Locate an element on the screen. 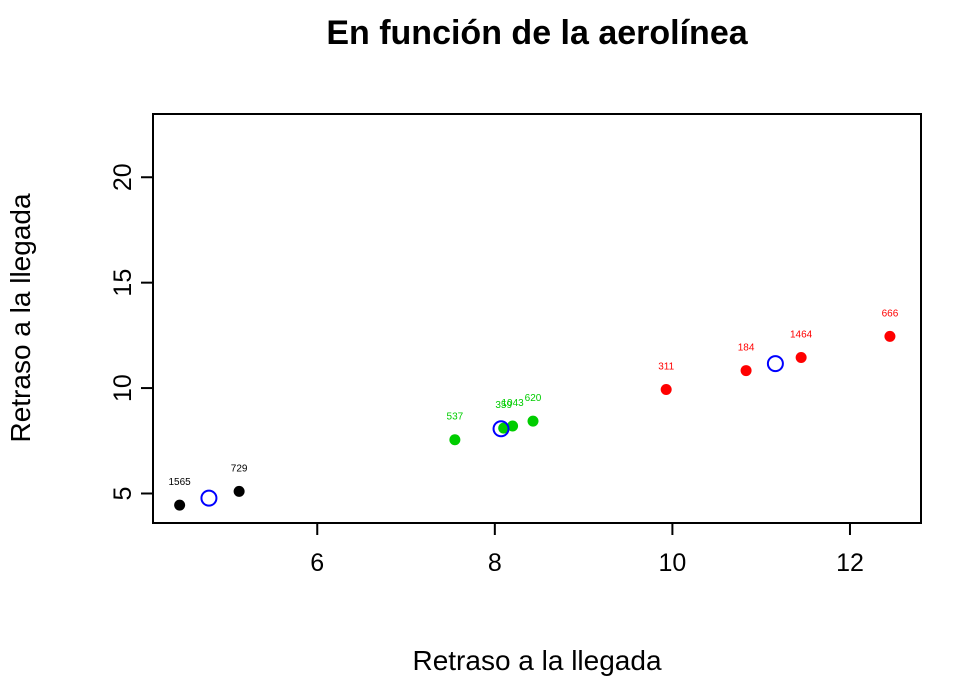 The image size is (959, 700). point-label: 537 is located at coordinates (455, 417).